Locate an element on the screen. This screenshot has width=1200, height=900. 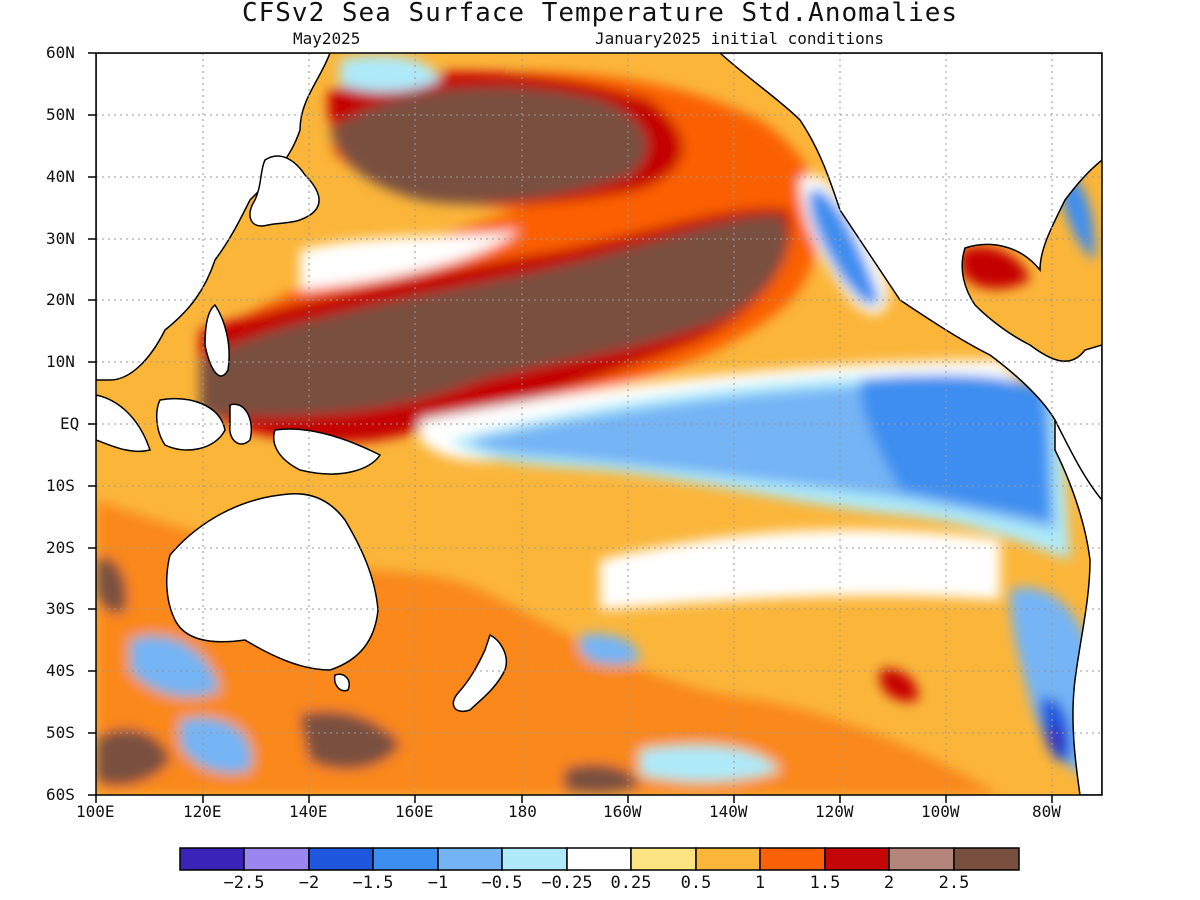
southern-ocean-cool-zone is located at coordinates (710, 763).